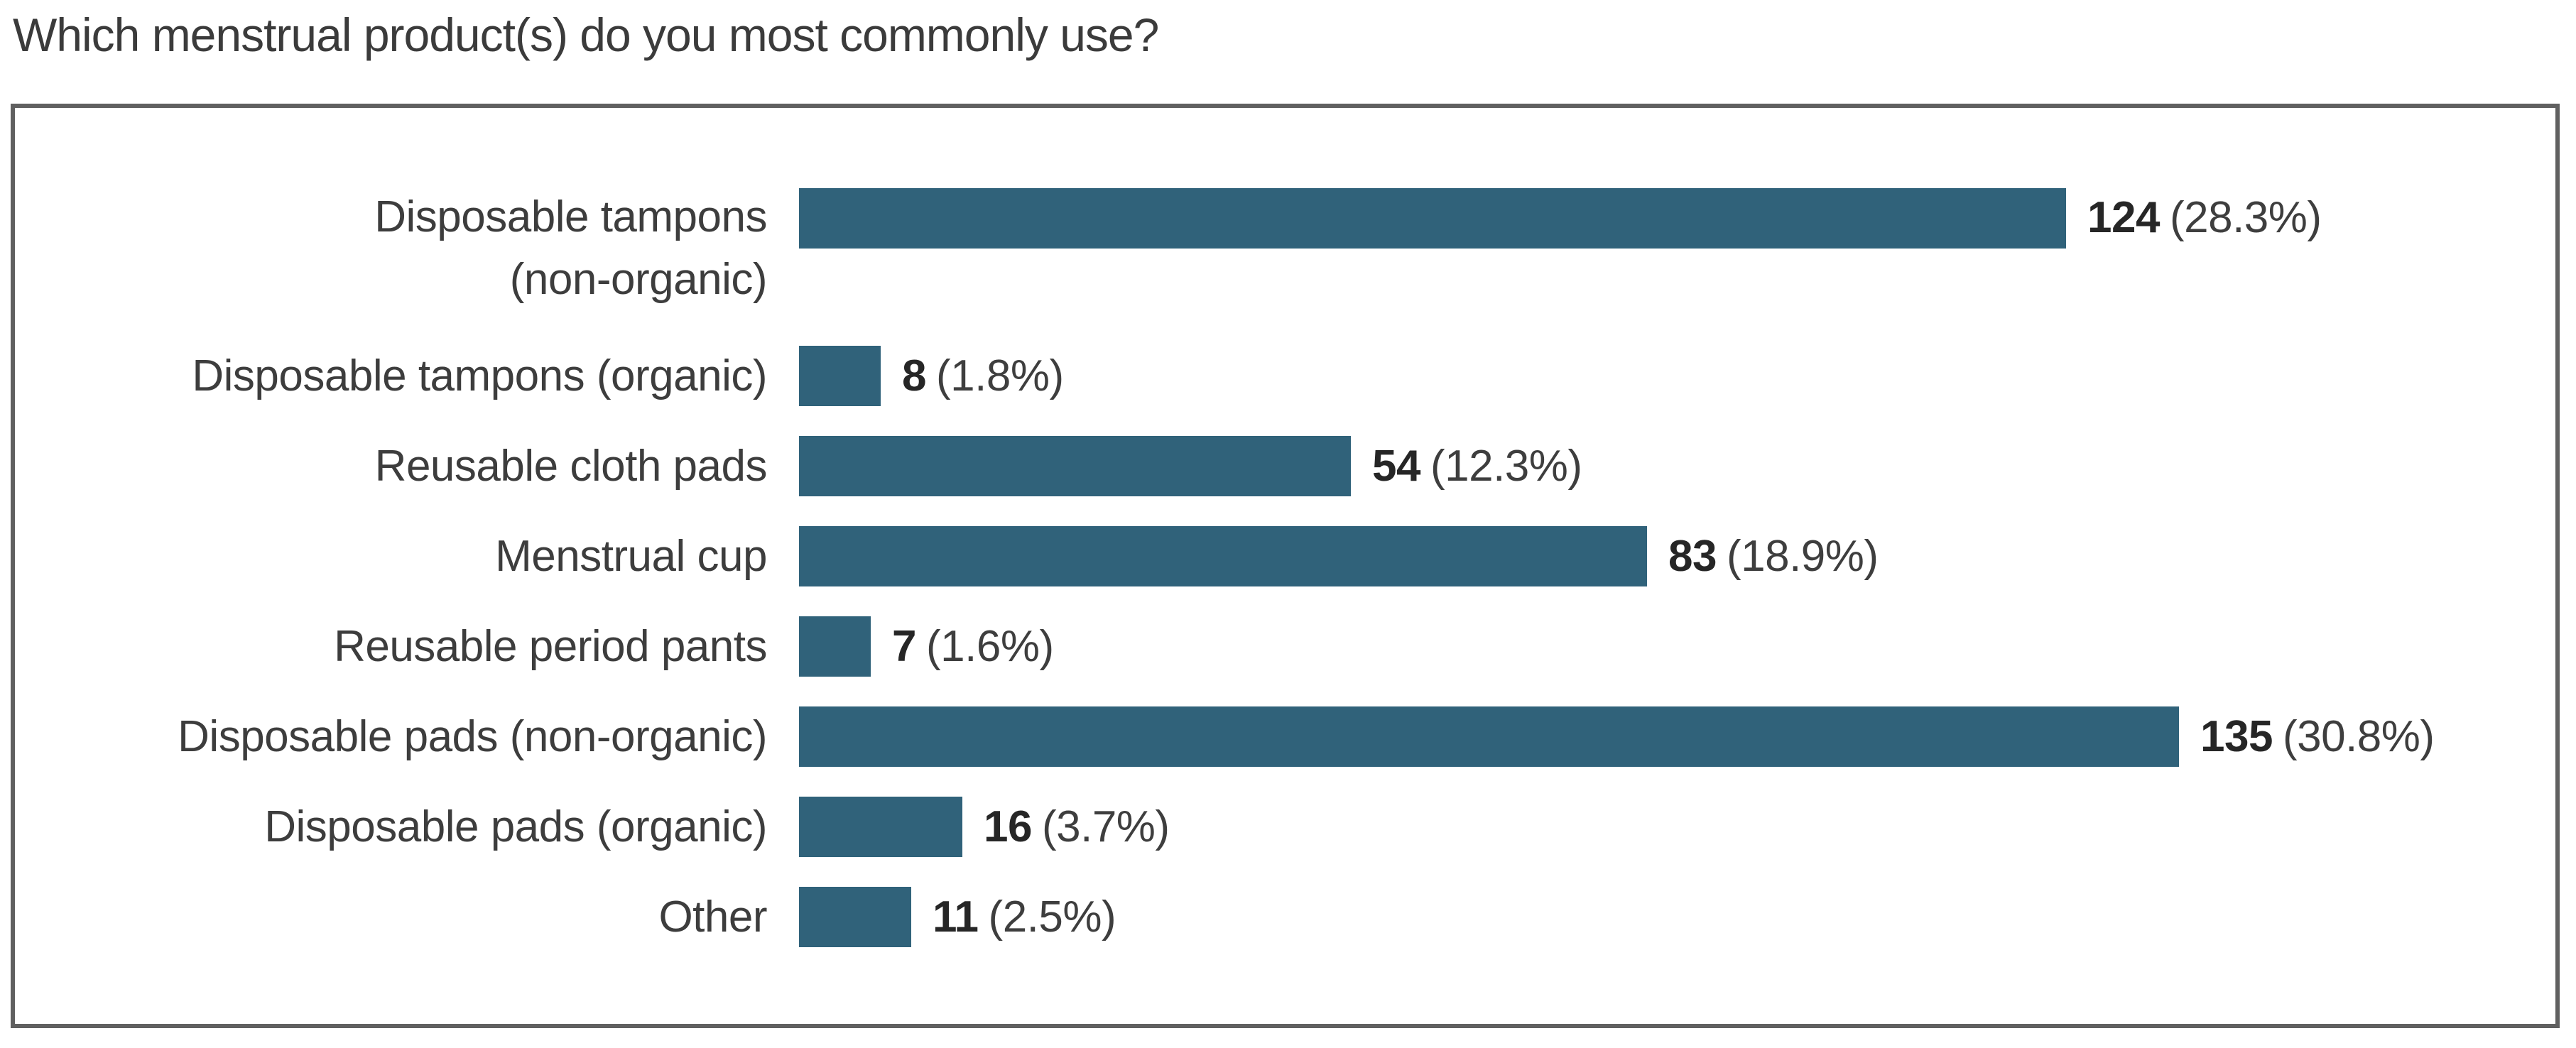 The image size is (2576, 1048). What do you see at coordinates (2124, 217) in the screenshot?
I see `count-value: 124` at bounding box center [2124, 217].